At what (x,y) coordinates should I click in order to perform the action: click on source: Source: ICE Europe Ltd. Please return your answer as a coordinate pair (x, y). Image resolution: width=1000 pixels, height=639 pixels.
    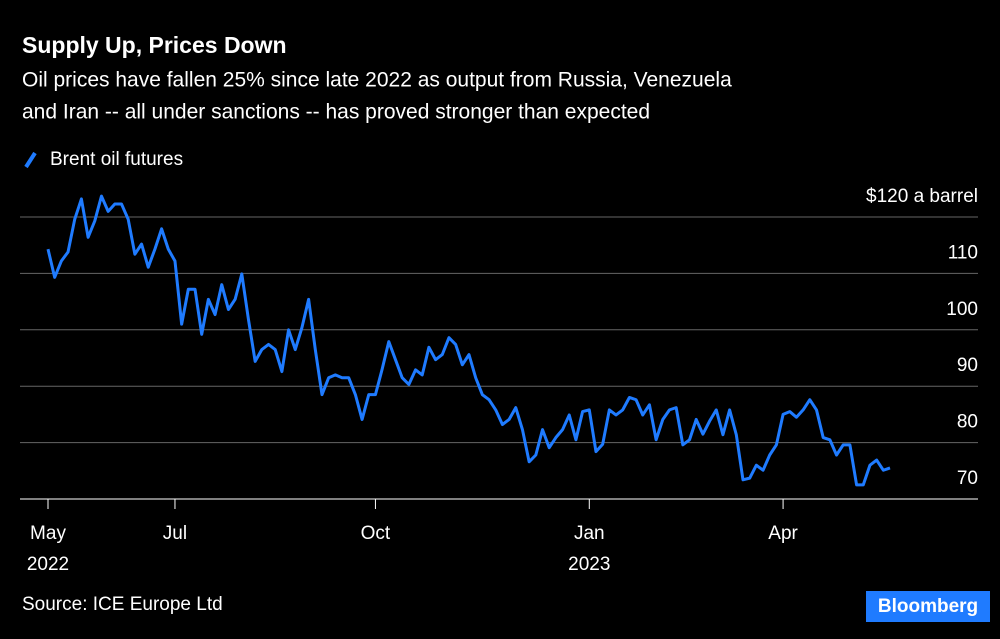
    Looking at the image, I should click on (122, 604).